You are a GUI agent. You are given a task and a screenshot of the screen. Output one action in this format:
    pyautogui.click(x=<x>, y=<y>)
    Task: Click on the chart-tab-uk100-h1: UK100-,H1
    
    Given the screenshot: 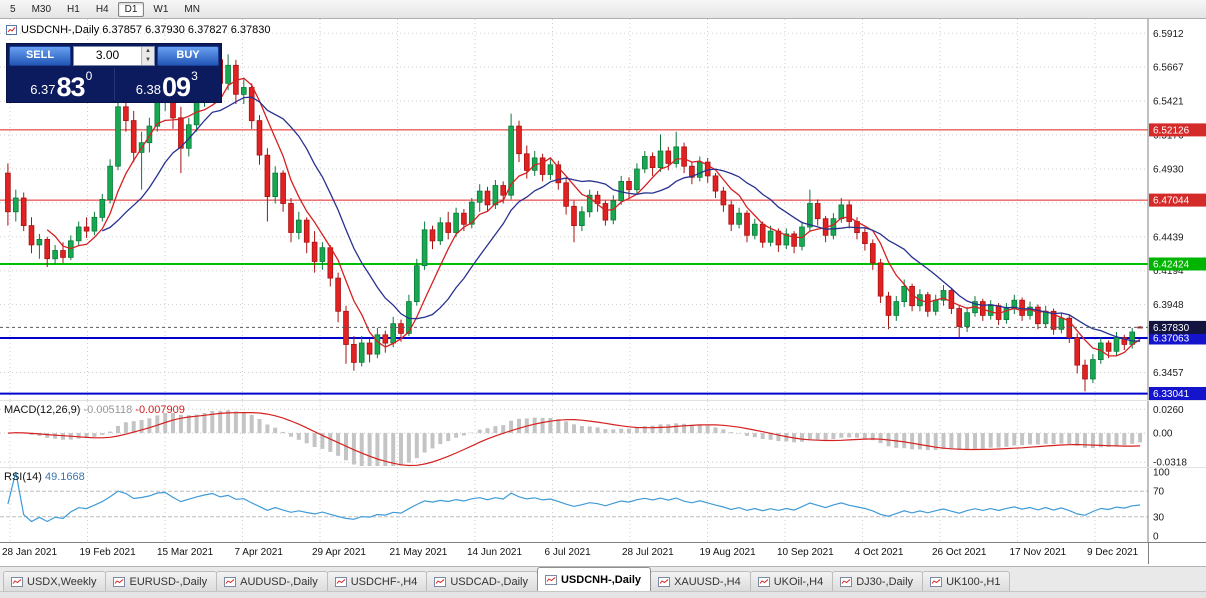 What is the action you would take?
    pyautogui.click(x=966, y=581)
    